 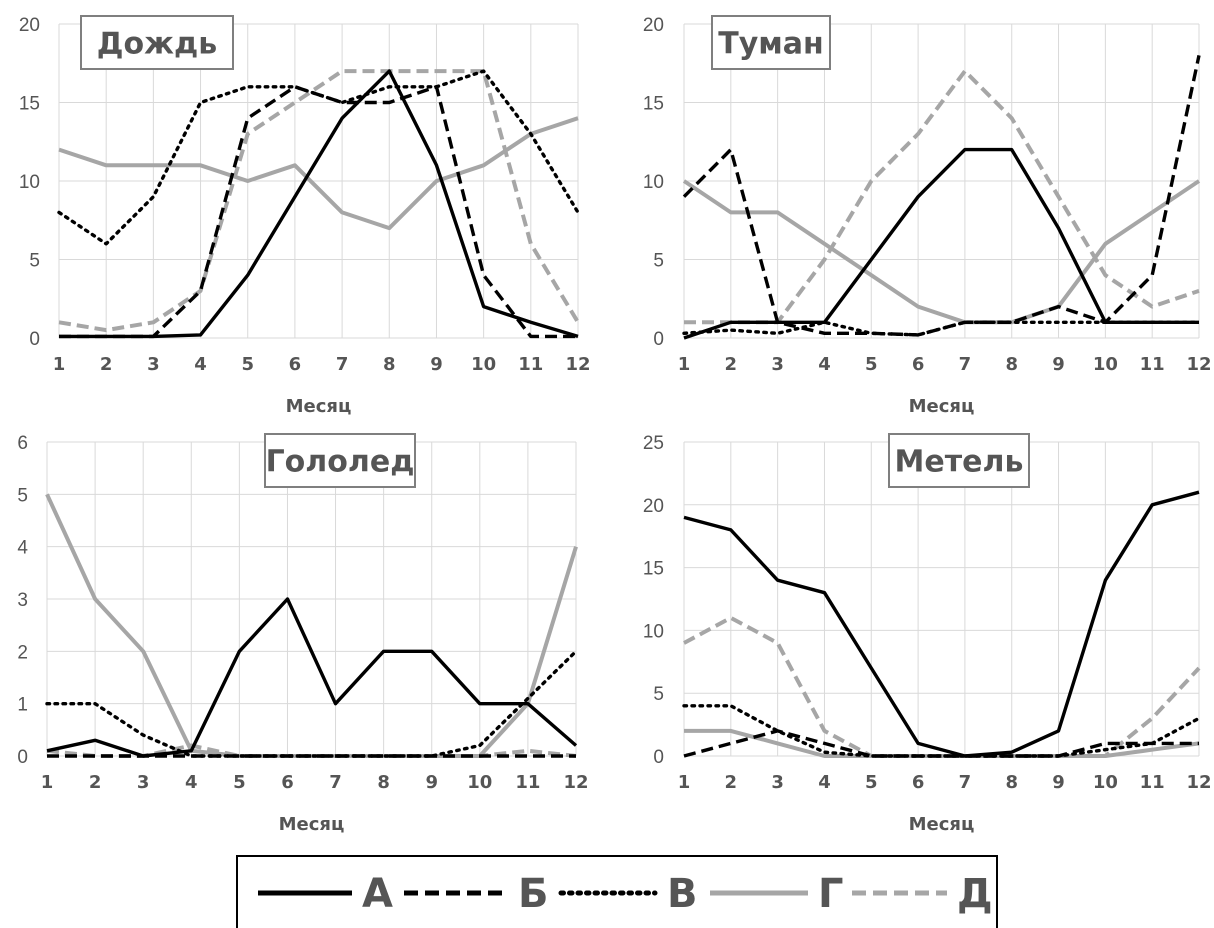 I want to click on chart-title: Туман, so click(x=771, y=44).